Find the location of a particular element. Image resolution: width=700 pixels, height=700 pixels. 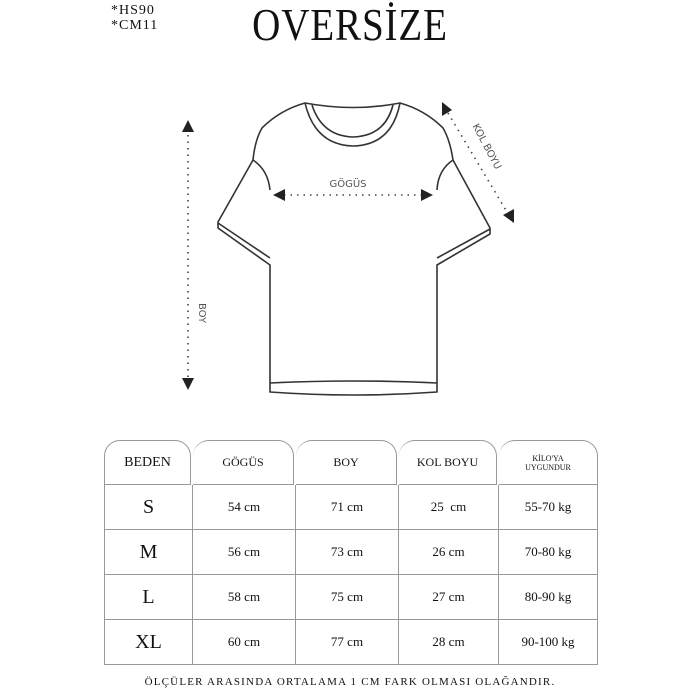

cell-size: L is located at coordinates (148, 597).